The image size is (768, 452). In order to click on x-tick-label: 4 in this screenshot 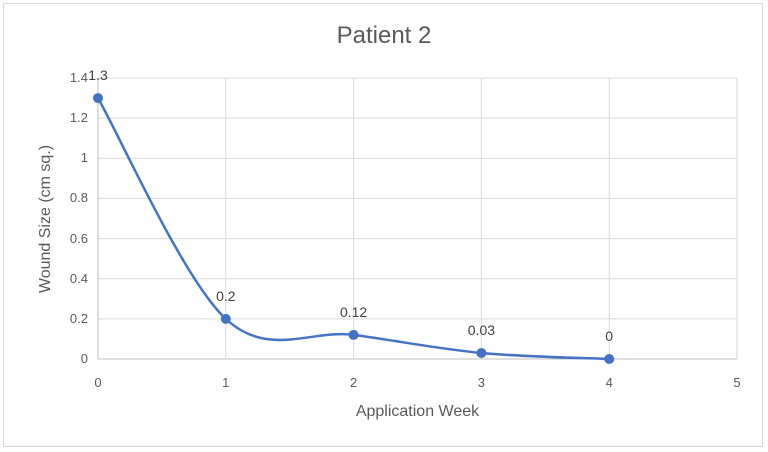, I will do `click(609, 382)`.